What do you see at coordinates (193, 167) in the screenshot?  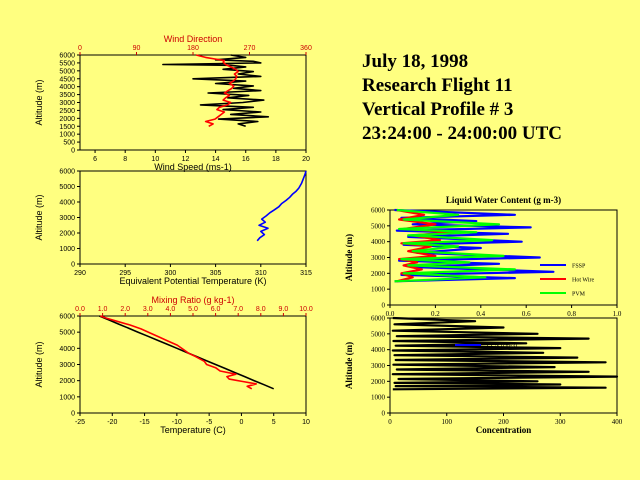 I see `x-axis-label: Wind Speed (ms-1)` at bounding box center [193, 167].